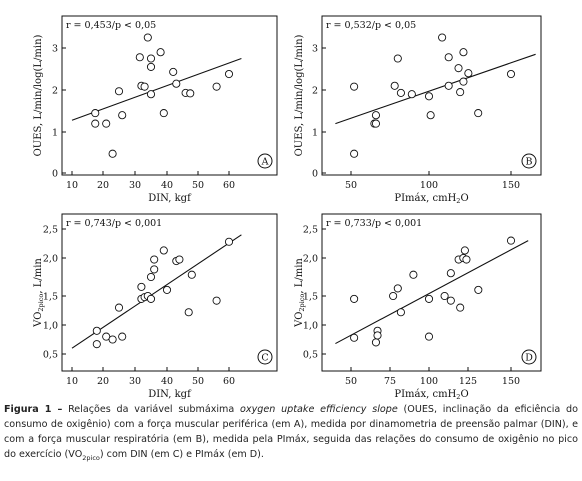  I want to click on panel-c-x-tick-label: 50, so click(198, 381).